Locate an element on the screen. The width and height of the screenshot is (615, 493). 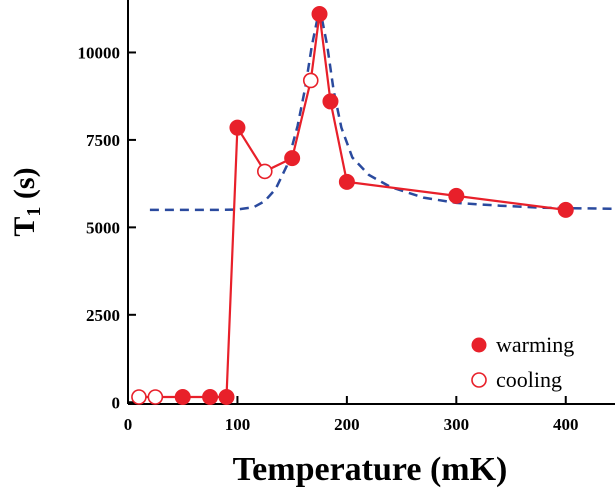
y-tick-label: 10000 is located at coordinates (99, 52).